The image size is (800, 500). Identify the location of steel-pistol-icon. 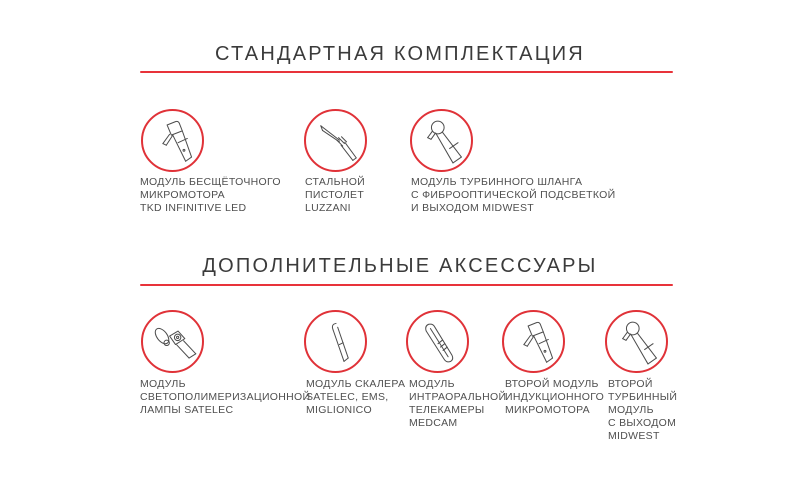
(335, 140).